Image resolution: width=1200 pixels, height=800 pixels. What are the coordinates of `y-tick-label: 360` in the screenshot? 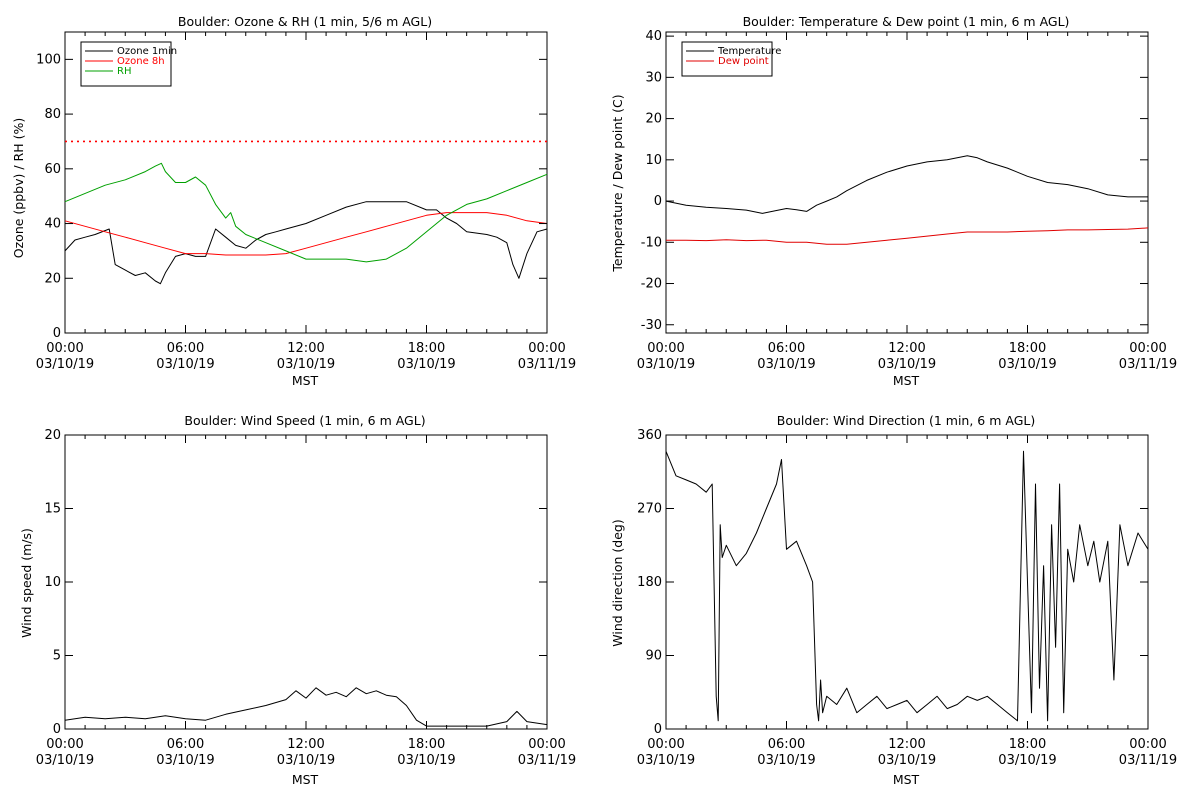 It's located at (649, 435).